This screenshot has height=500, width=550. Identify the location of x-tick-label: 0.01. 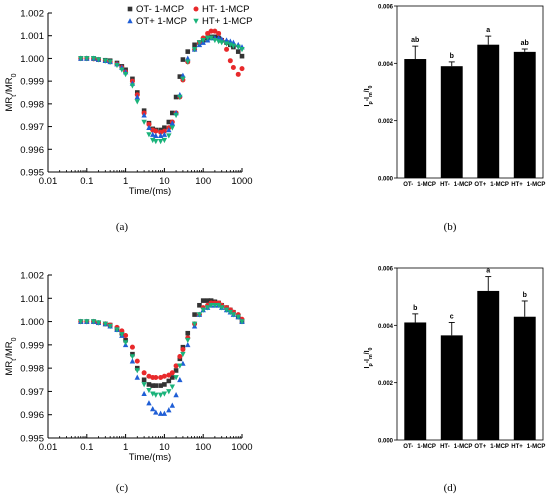
(48, 181).